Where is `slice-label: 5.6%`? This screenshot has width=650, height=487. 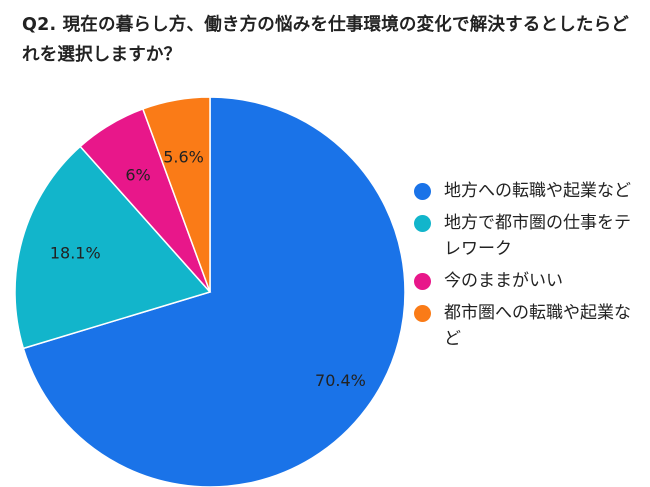 slice-label: 5.6% is located at coordinates (183, 157).